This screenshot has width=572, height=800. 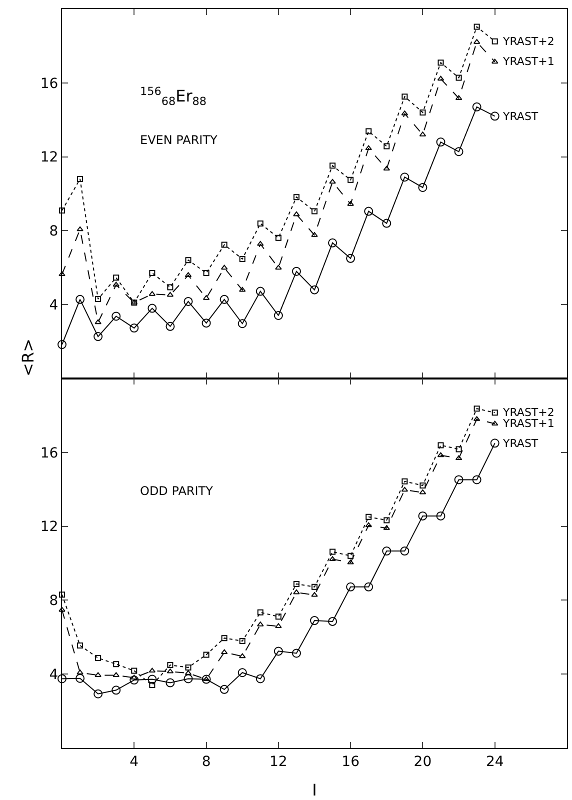 I want to click on annotation: ODD PARITY, so click(x=177, y=491).